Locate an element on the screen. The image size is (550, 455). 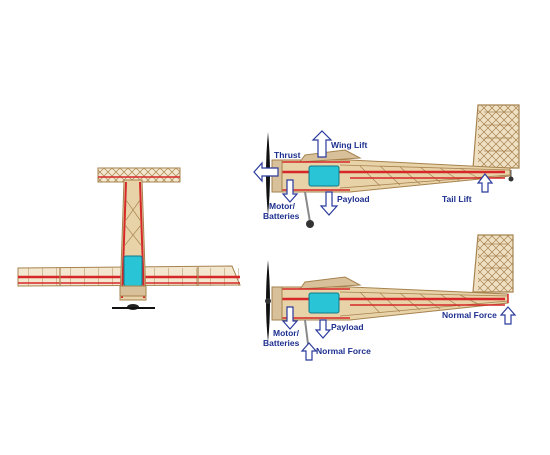
landing-gear-bottom is located at coordinates (406, 319).